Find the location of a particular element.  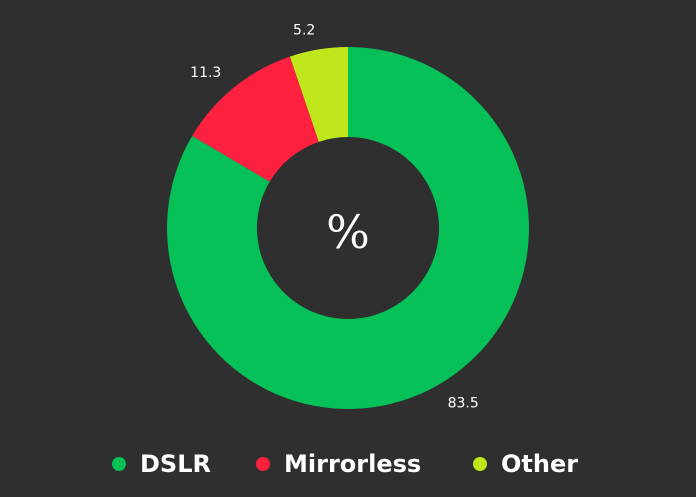

legend-label-mirrorless: Mirrorless is located at coordinates (353, 464).